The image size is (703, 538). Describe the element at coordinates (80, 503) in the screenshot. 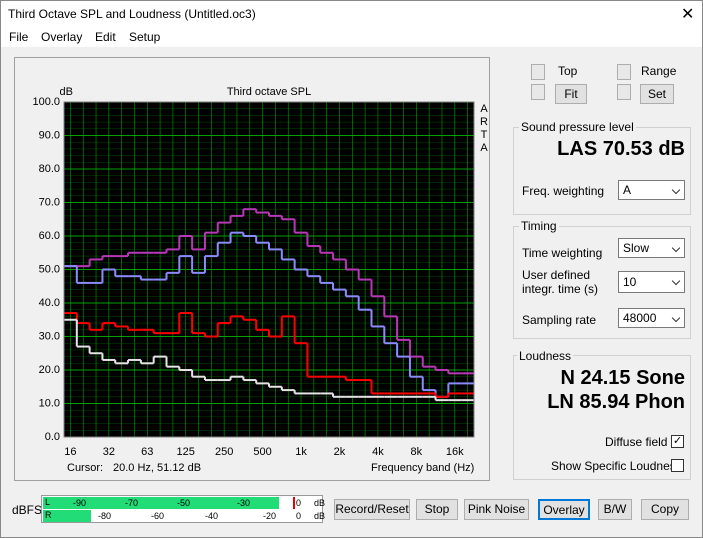

I see `meter-scale: -90` at that location.